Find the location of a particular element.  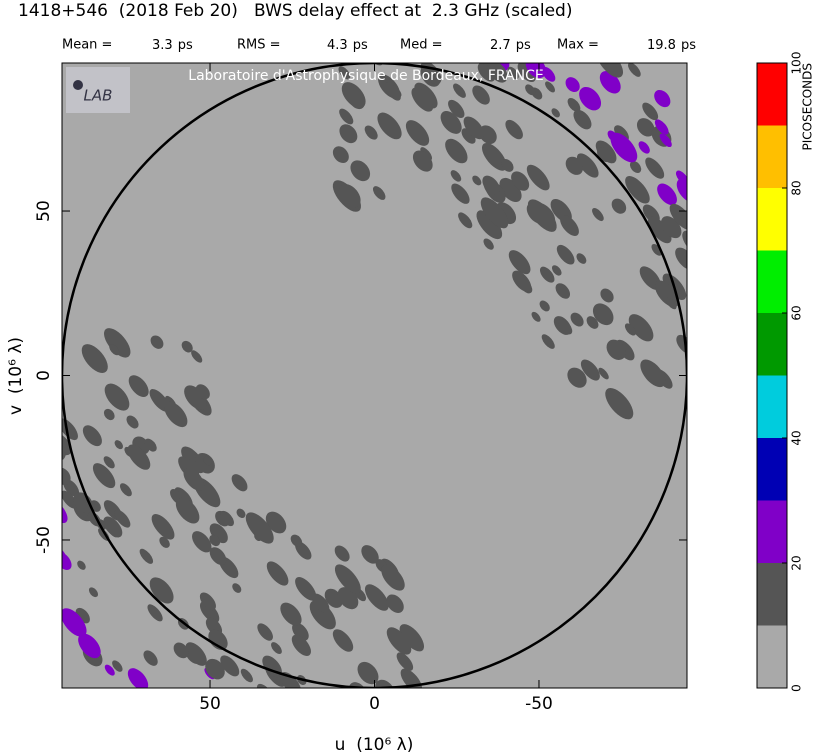

stat-label: Med = is located at coordinates (421, 45).